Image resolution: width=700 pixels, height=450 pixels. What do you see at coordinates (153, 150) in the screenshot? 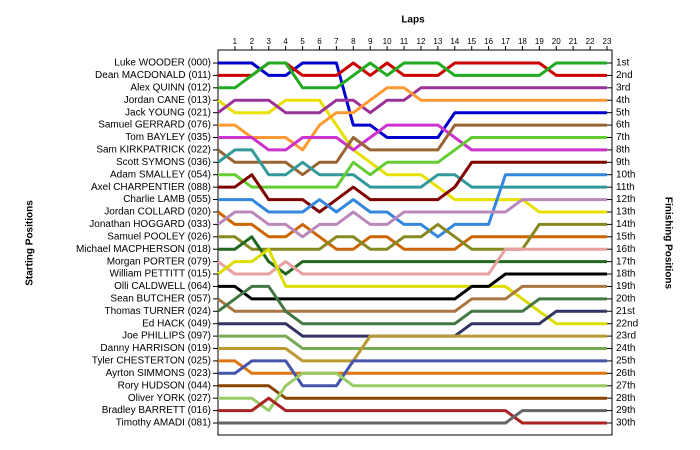
I see `y-tick-label: Sam KIRKPATRICK (022)` at bounding box center [153, 150].